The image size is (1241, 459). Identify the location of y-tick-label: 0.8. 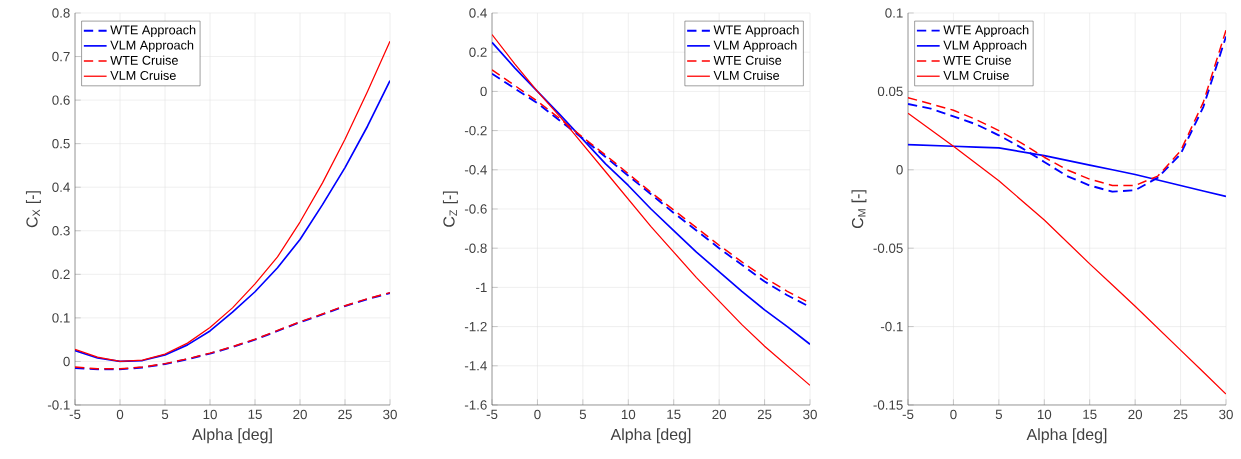
(61, 13).